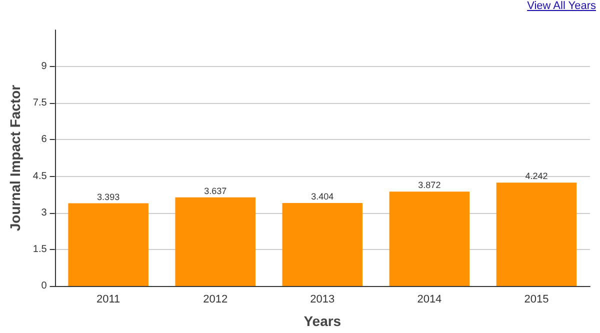 Image resolution: width=600 pixels, height=333 pixels. I want to click on x-tick-label: 2011, so click(108, 300).